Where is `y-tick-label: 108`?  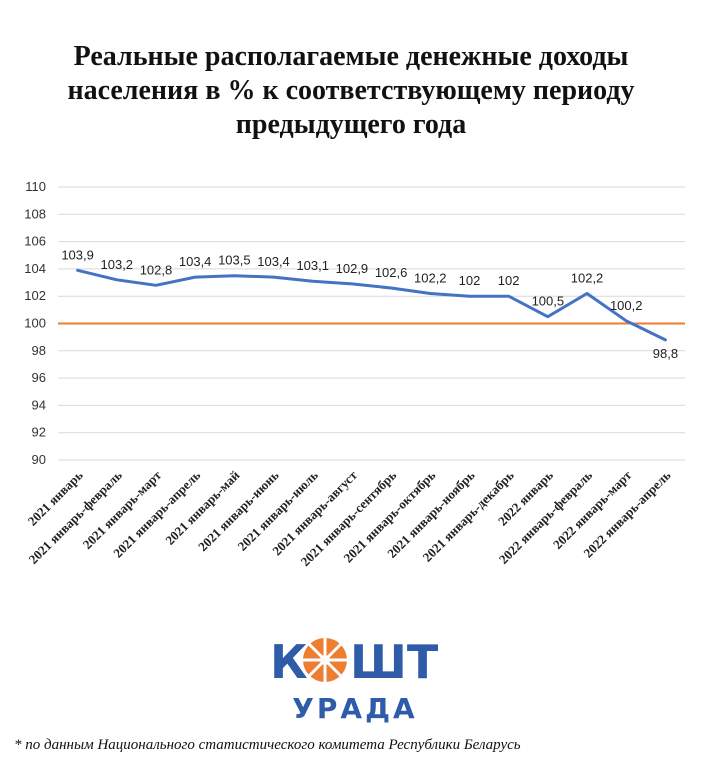 y-tick-label: 108 is located at coordinates (35, 213).